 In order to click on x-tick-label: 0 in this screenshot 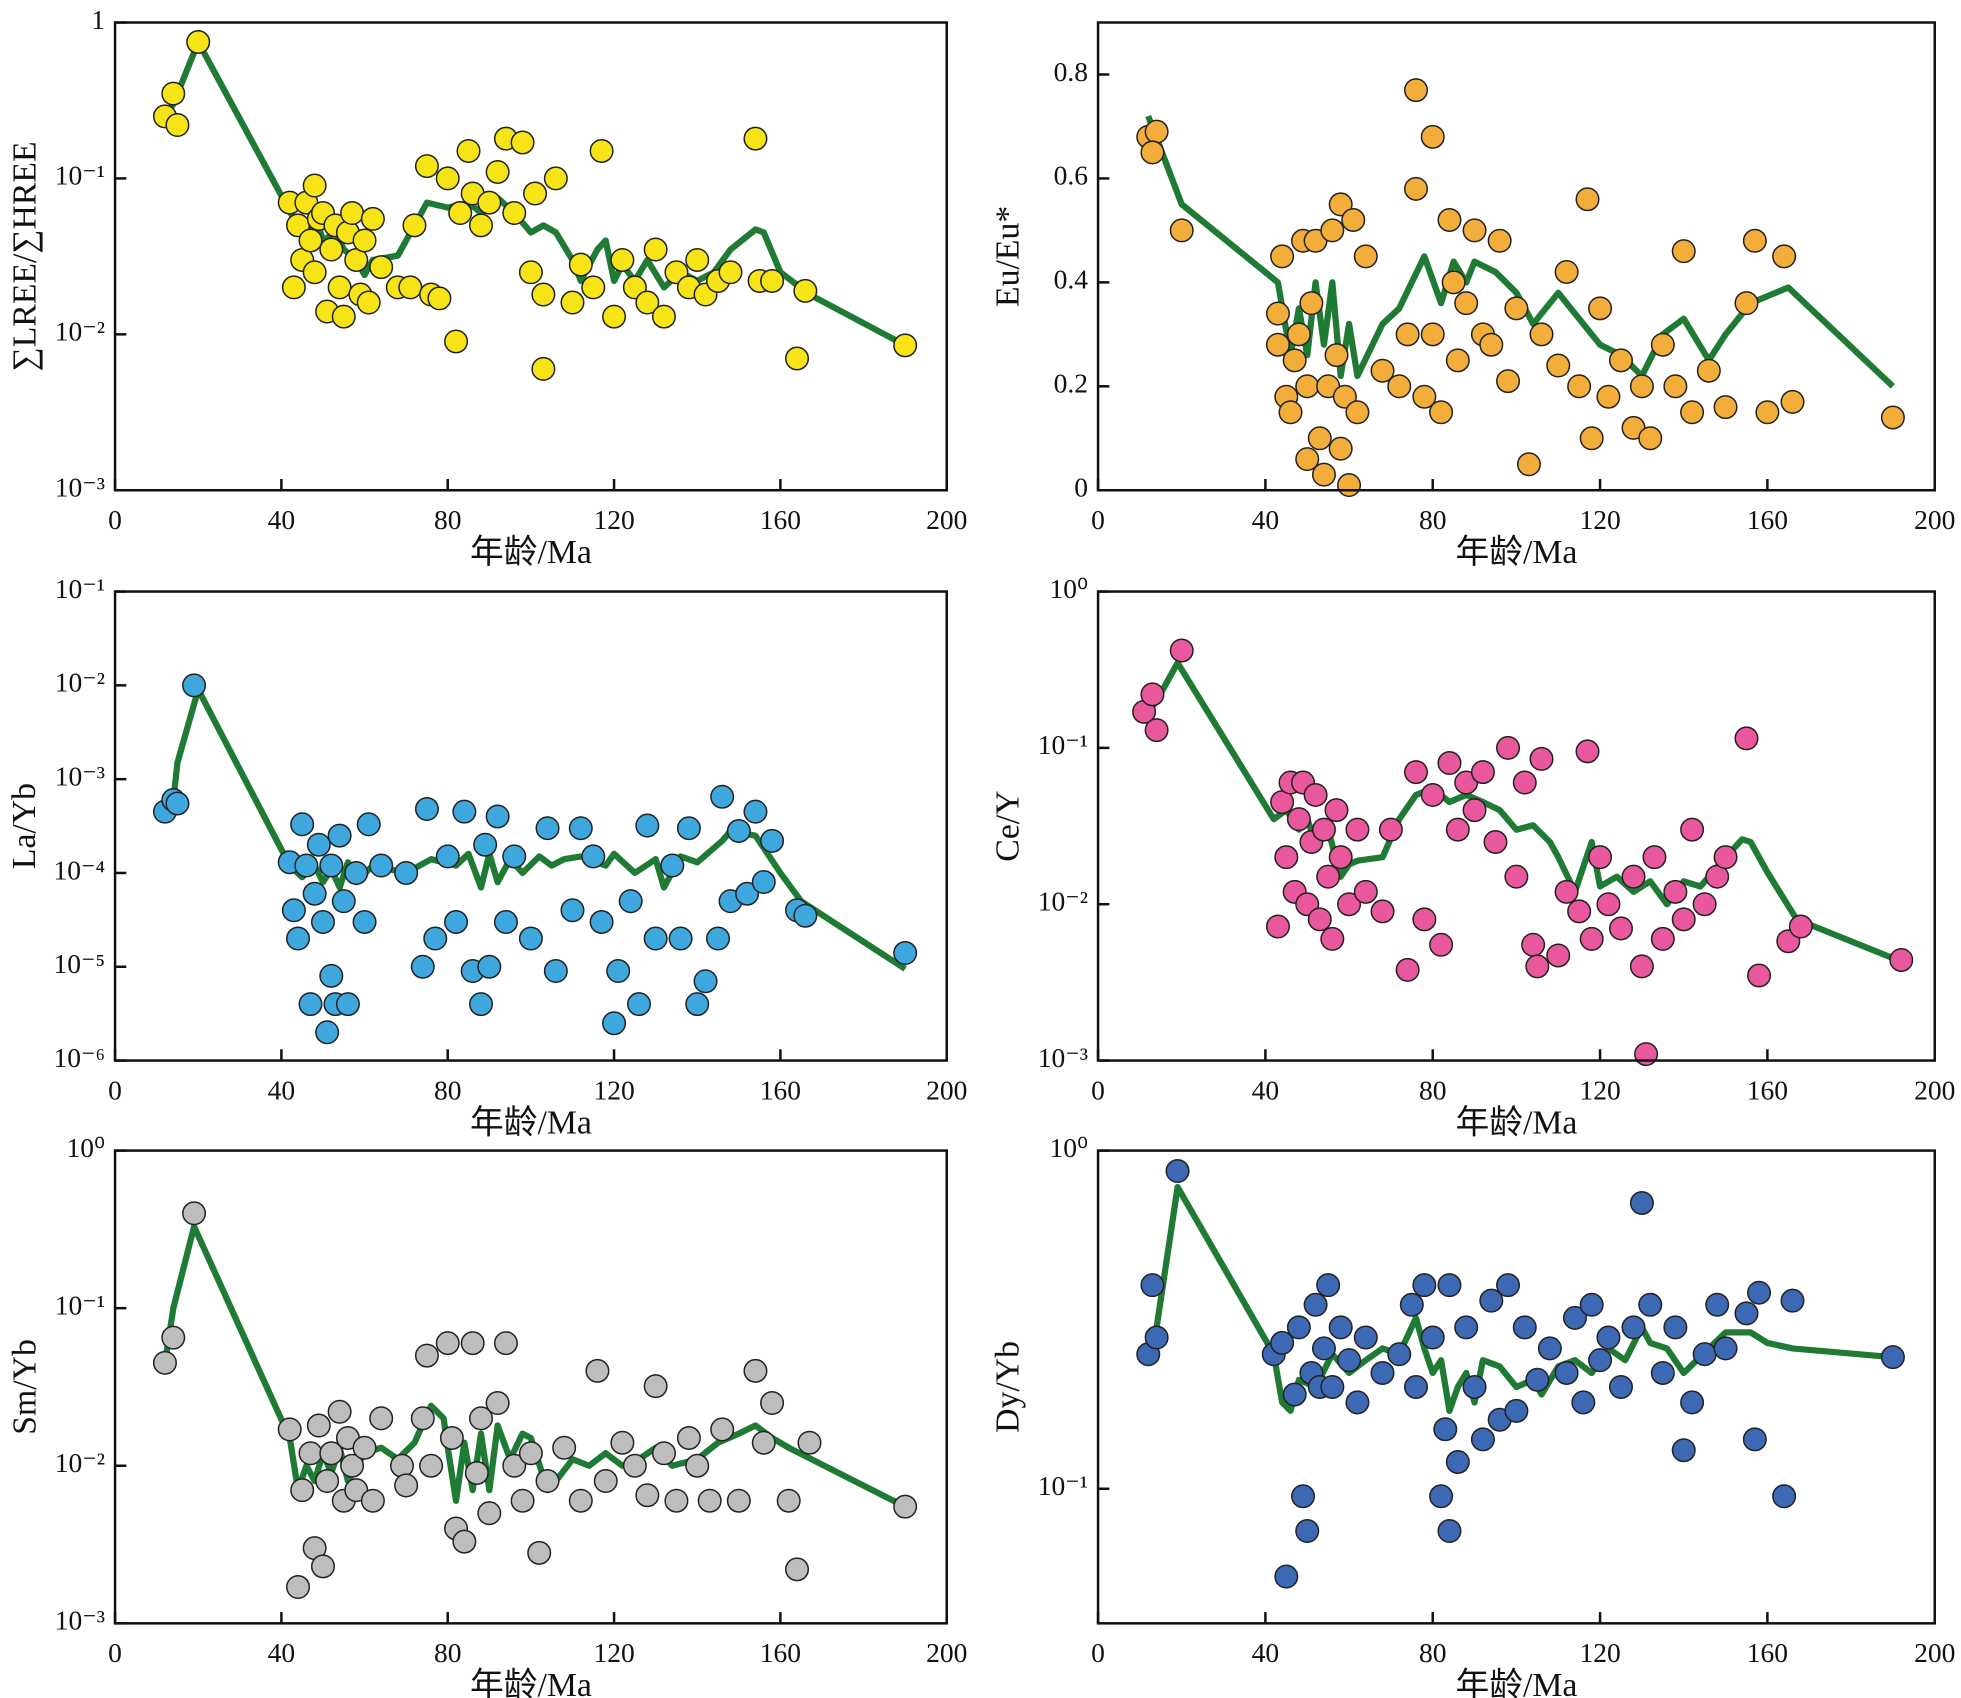, I will do `click(1098, 519)`.